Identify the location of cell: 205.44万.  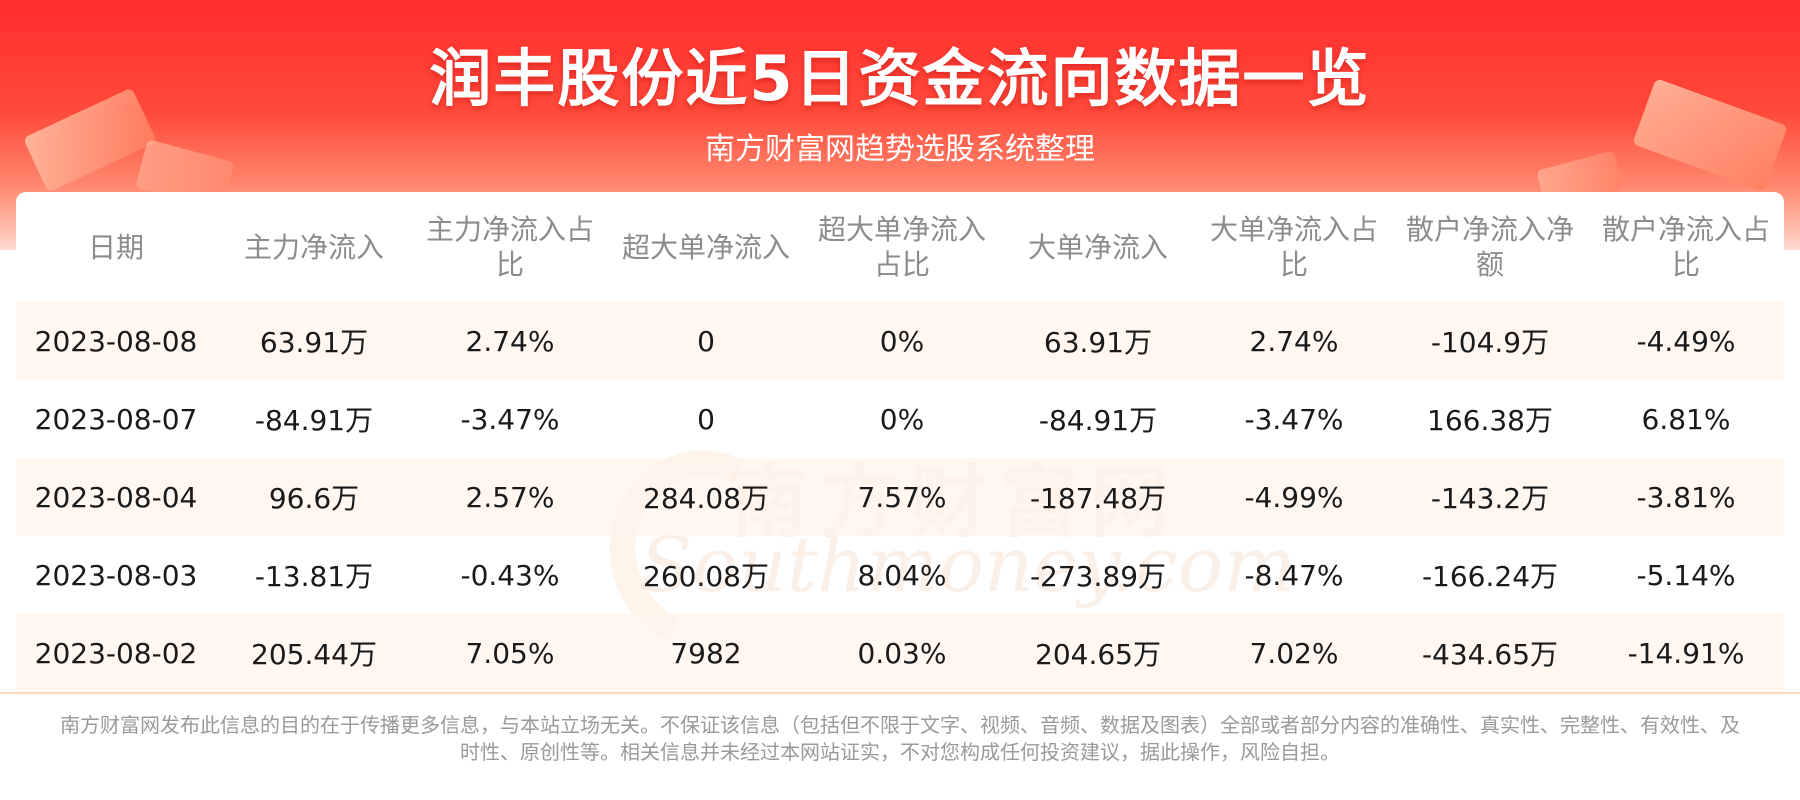
(314, 653).